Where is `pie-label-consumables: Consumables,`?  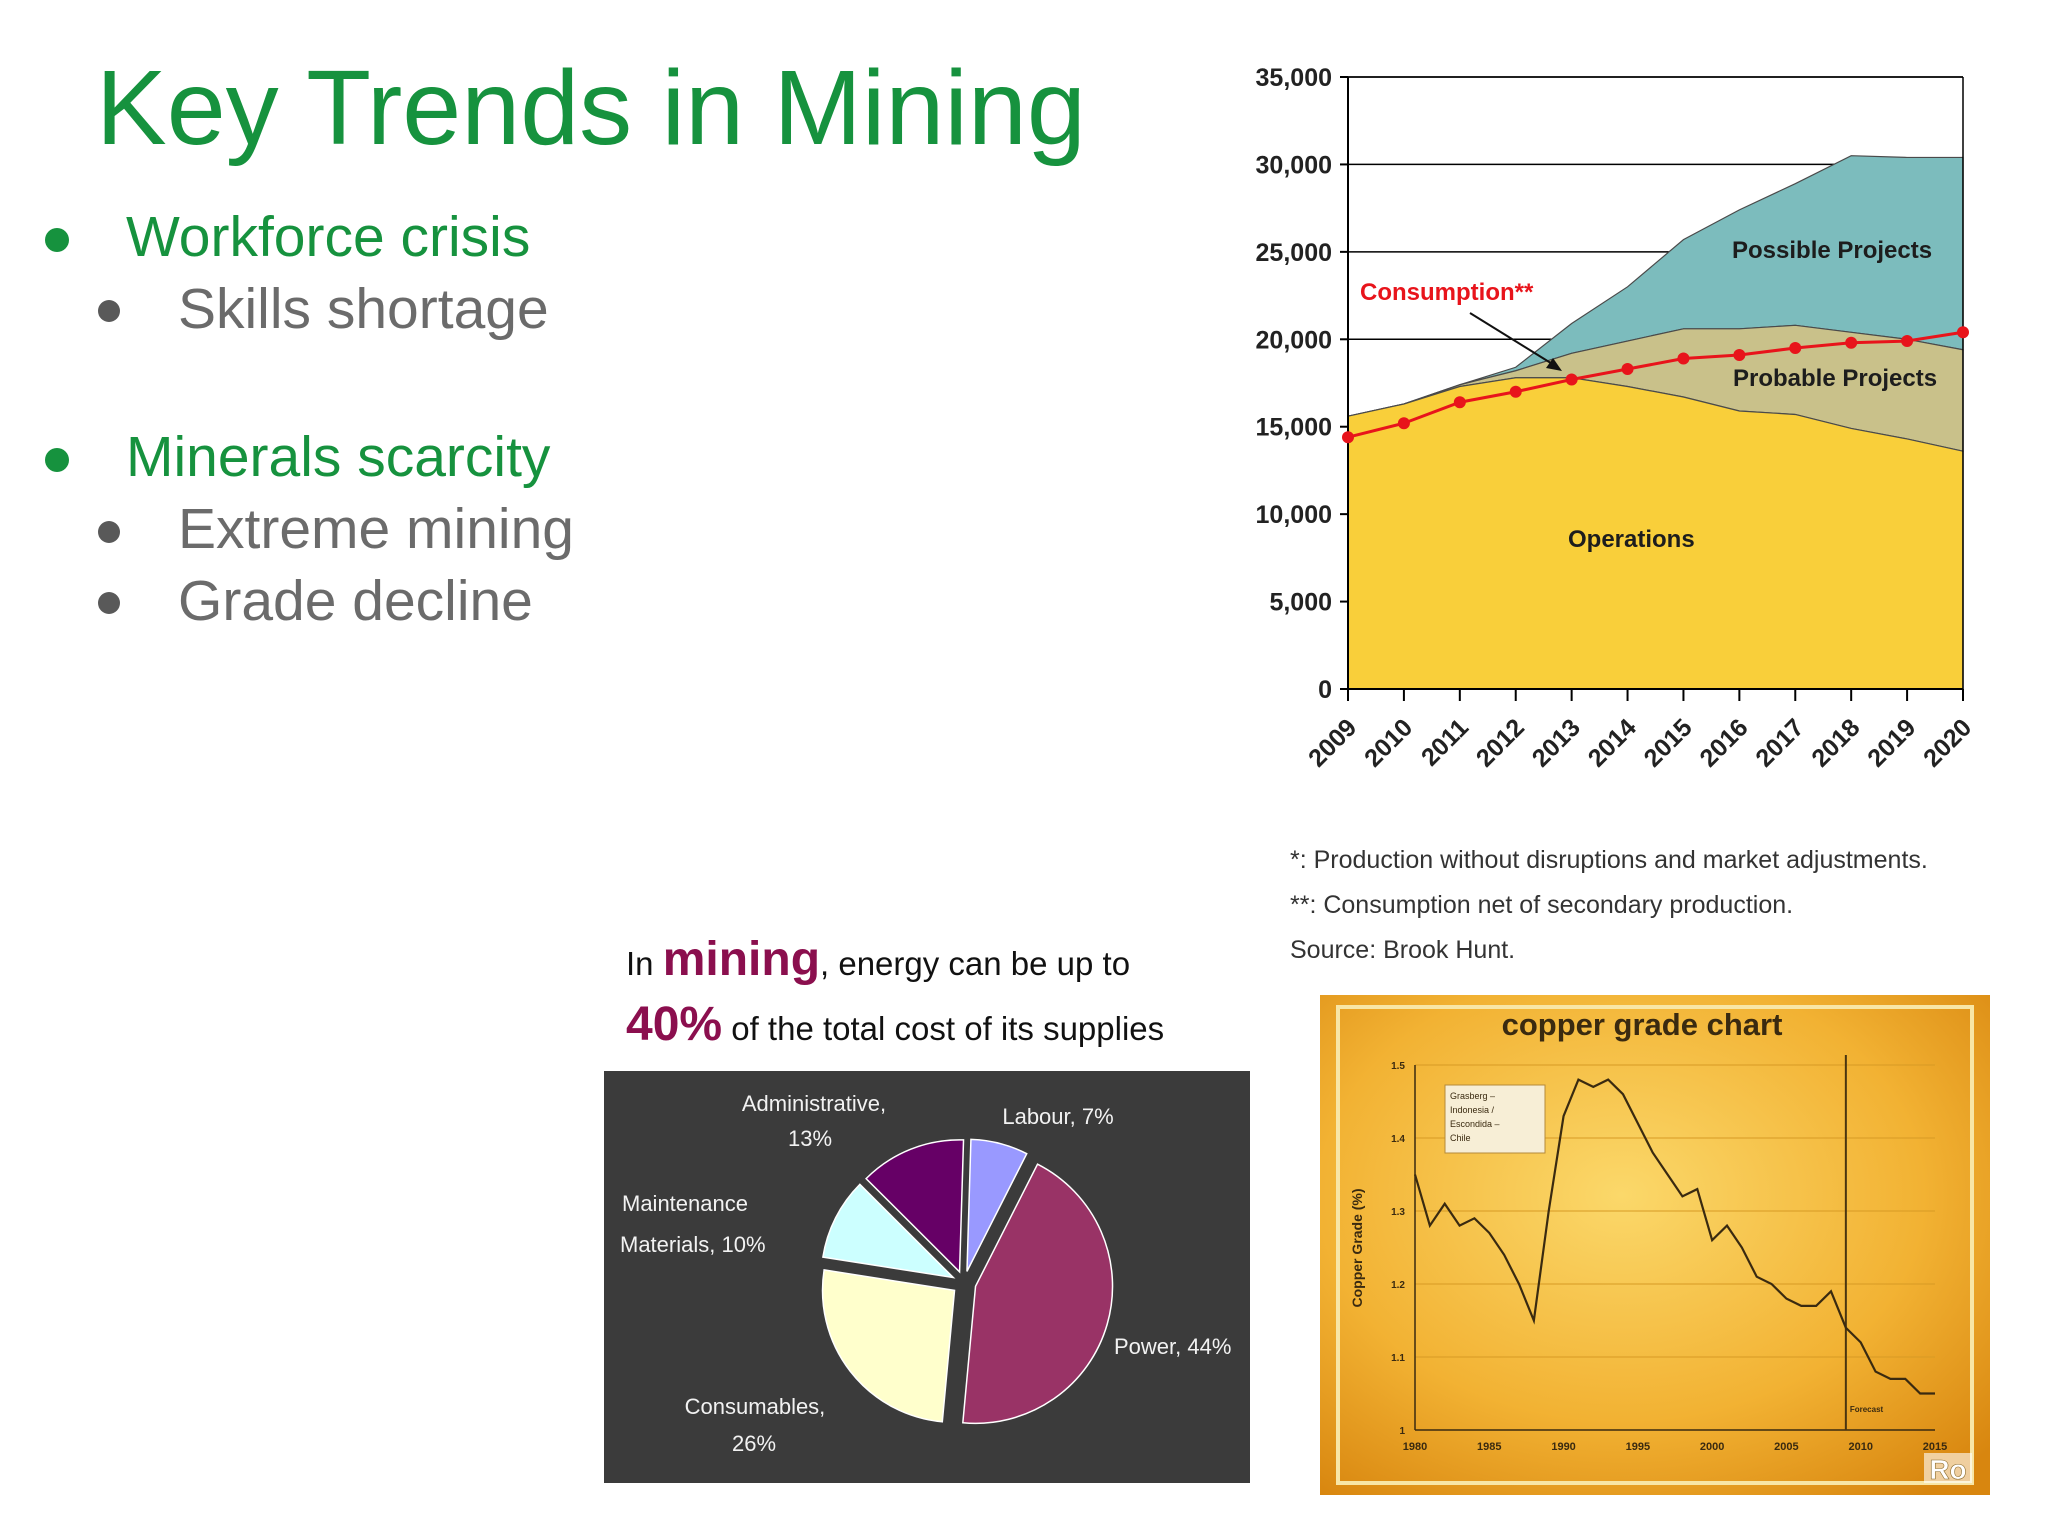 pie-label-consumables: Consumables, is located at coordinates (755, 1406).